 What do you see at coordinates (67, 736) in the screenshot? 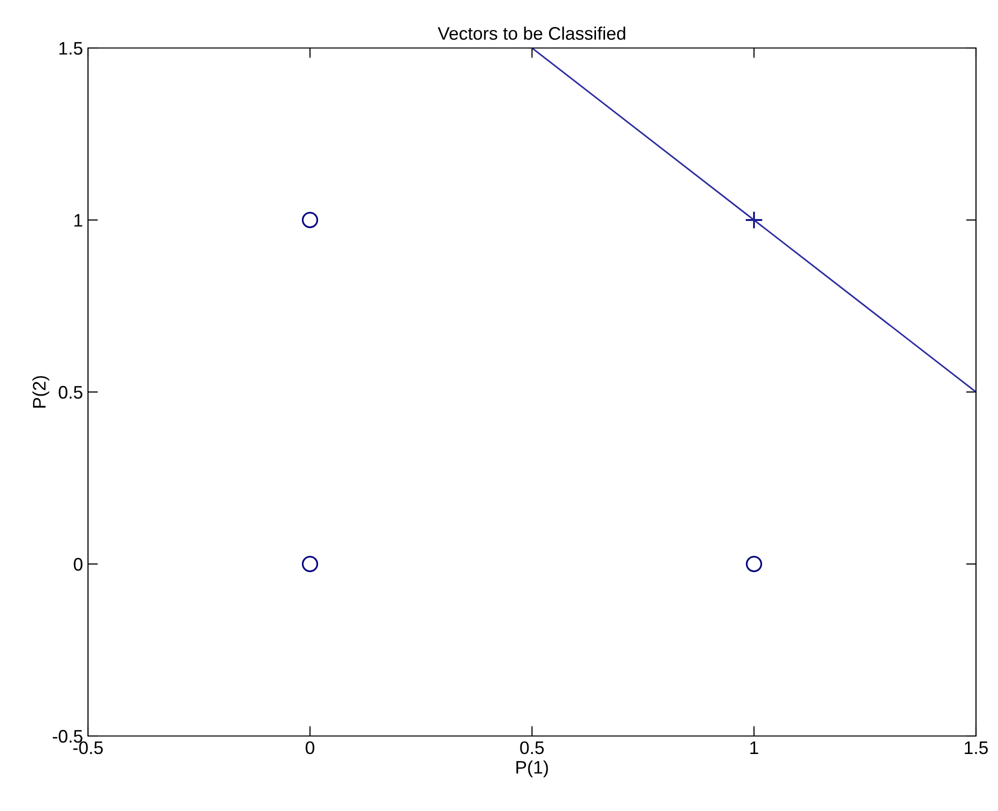
I see `y-tick-label: -0.5` at bounding box center [67, 736].